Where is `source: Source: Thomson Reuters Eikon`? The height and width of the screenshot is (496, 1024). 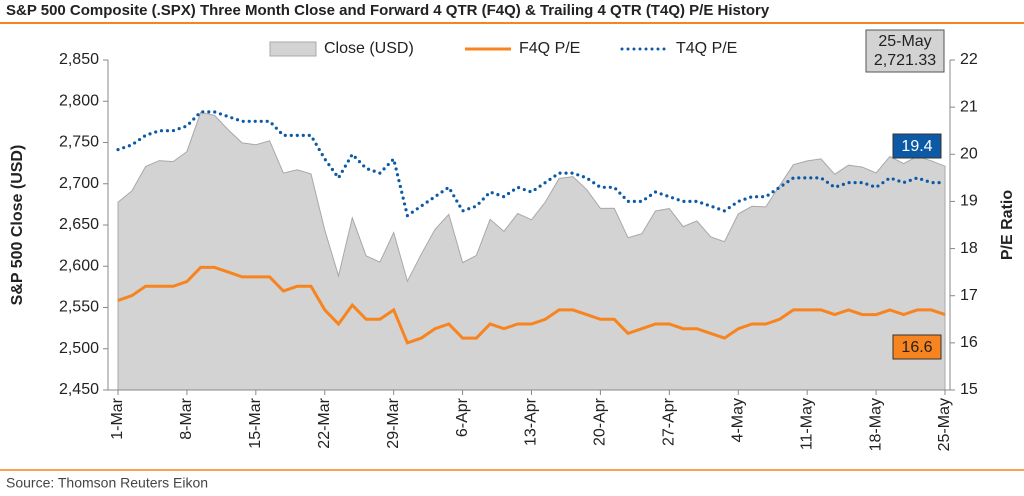 source: Source: Thomson Reuters Eikon is located at coordinates (107, 483).